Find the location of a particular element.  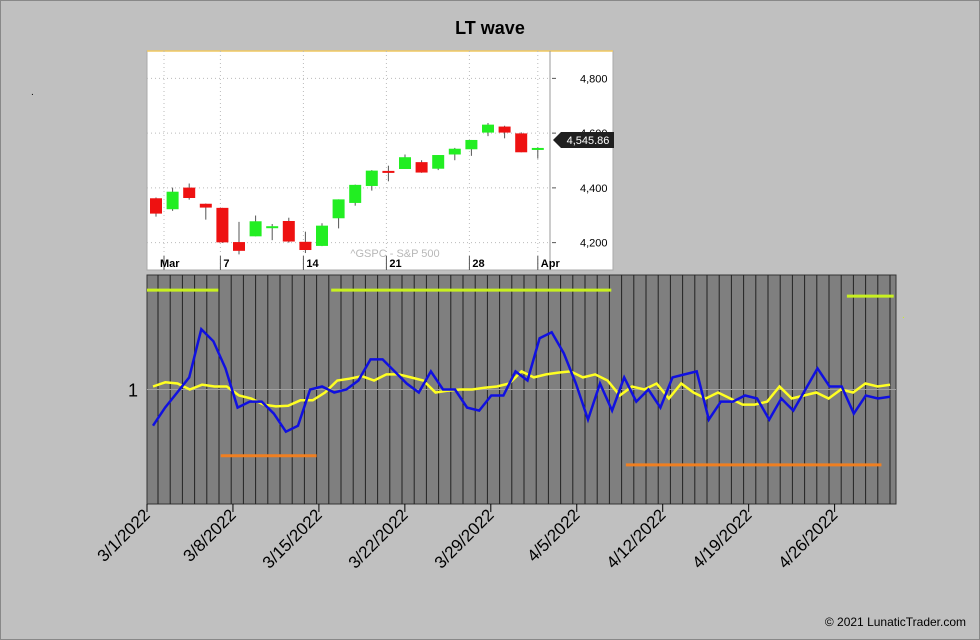

price-x-tick-label: 28 is located at coordinates (478, 264).